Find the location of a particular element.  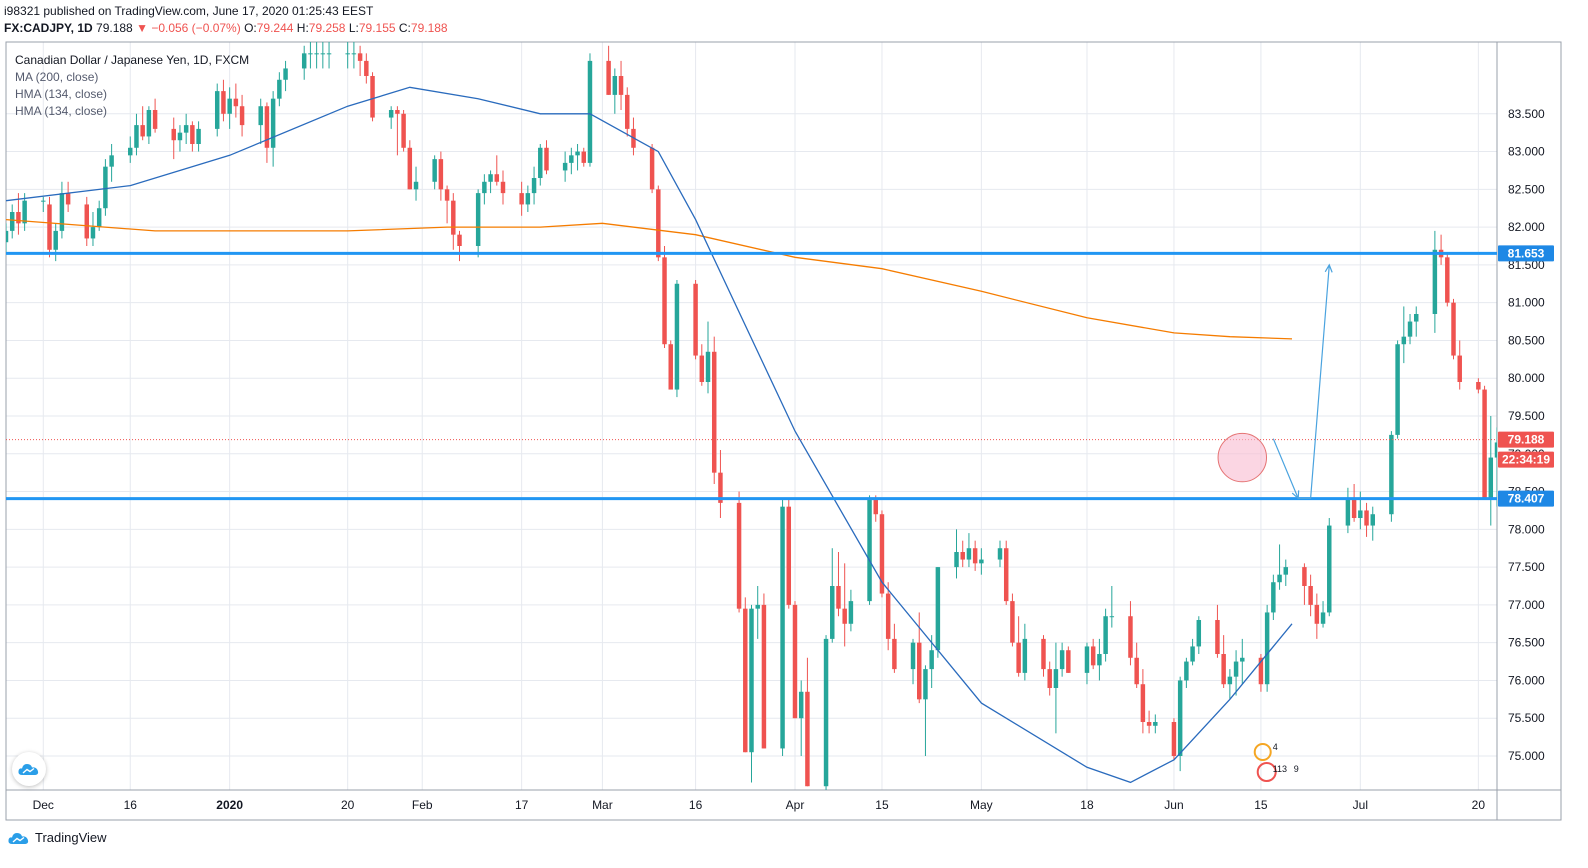

y-tick-label: 80.000 is located at coordinates (1526, 378).